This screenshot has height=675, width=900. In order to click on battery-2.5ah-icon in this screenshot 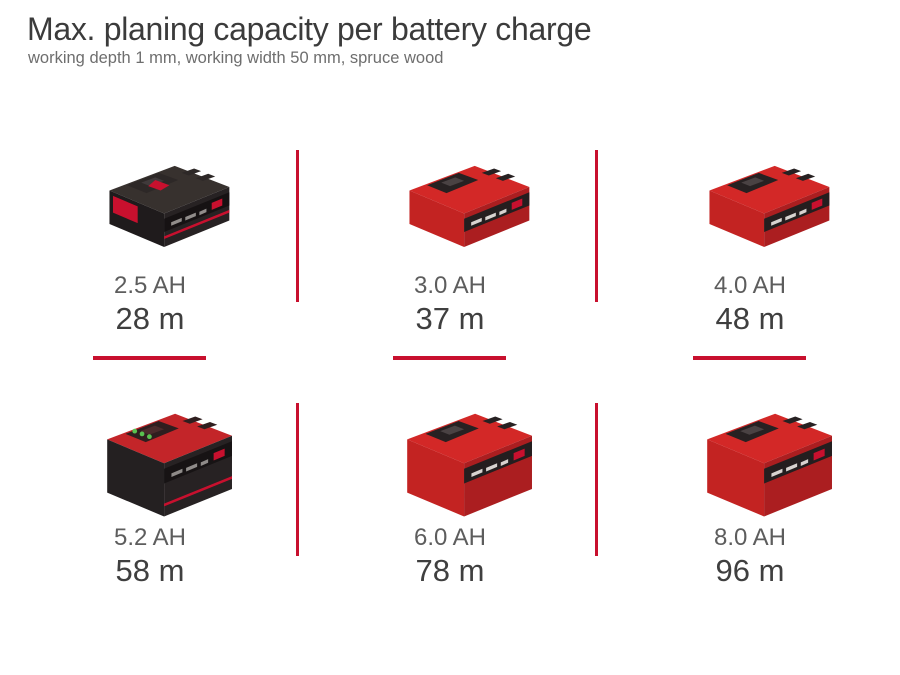, I will do `click(165, 202)`.